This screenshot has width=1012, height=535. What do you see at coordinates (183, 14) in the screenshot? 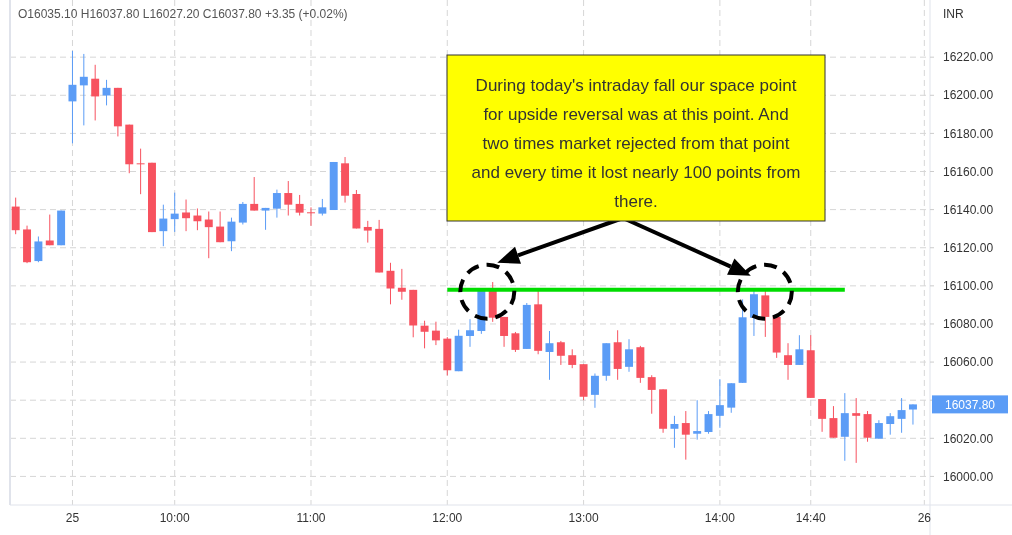
I see `text: O16035.10 H16037.80 L16027.20 C16037.80 +3.35 (+0.02%)` at bounding box center [183, 14].